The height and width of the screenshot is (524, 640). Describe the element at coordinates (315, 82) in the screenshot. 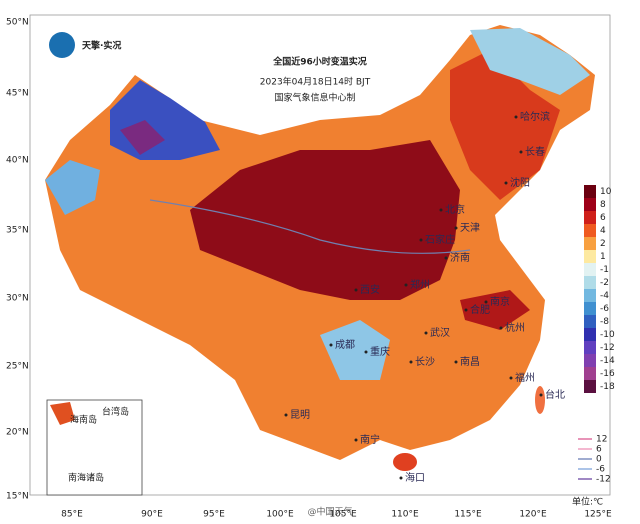

I see `subtitle: 2023年04月18日14时 BJT` at that location.